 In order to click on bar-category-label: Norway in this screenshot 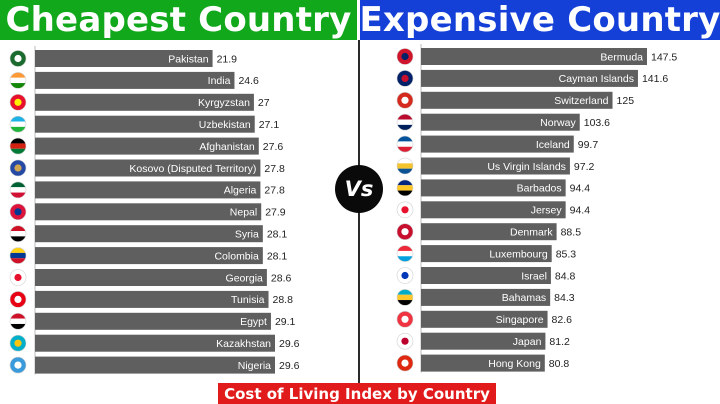, I will do `click(558, 123)`.